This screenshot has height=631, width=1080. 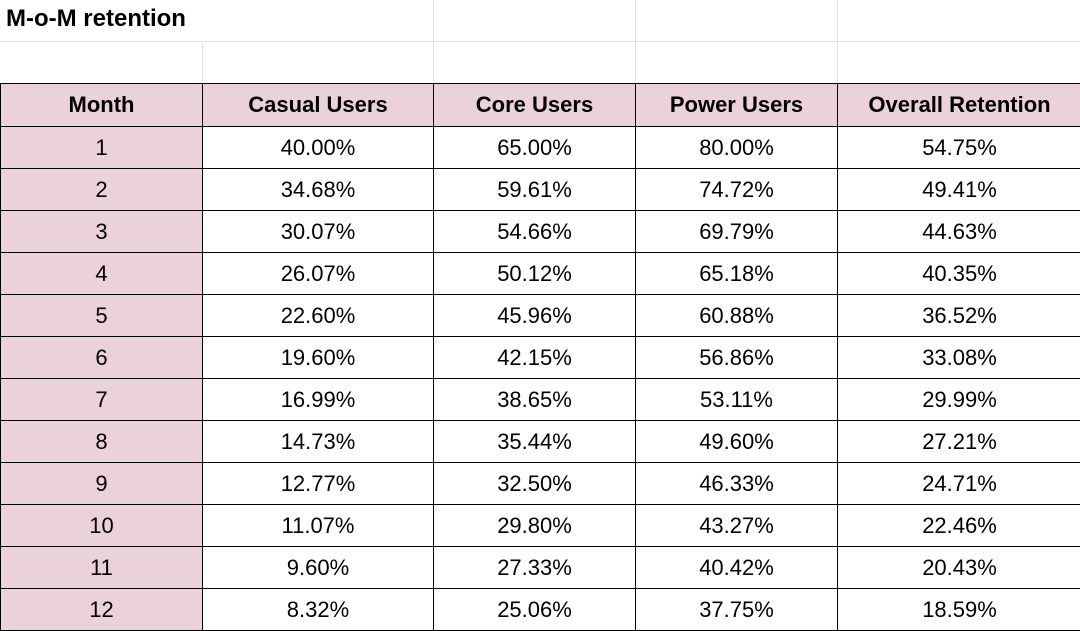 I want to click on sheet-title: M-o-M retention, so click(x=96, y=18).